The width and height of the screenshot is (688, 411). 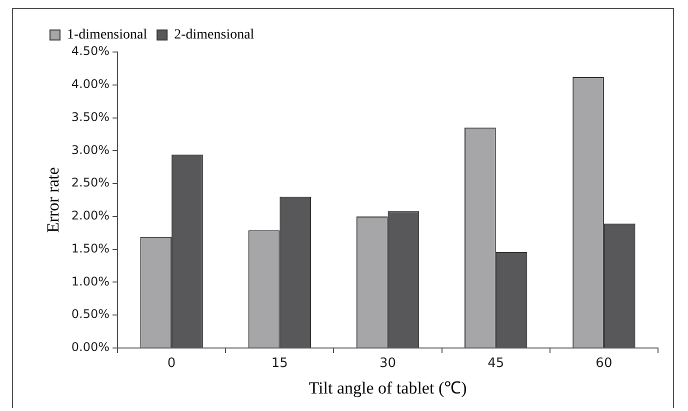 What do you see at coordinates (53, 200) in the screenshot?
I see `y-axis-title: Error rate` at bounding box center [53, 200].